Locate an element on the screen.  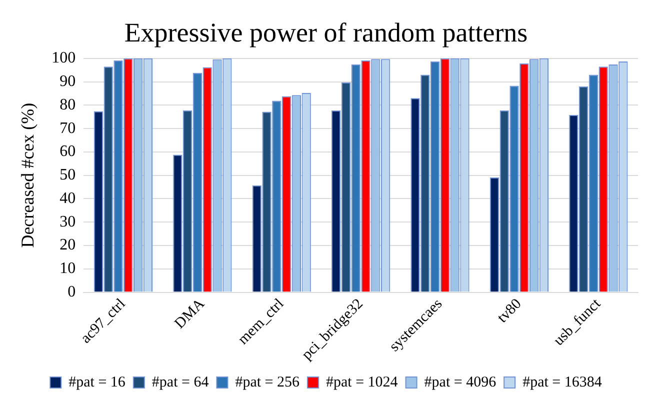
y-tick-label: 70 is located at coordinates (68, 128).